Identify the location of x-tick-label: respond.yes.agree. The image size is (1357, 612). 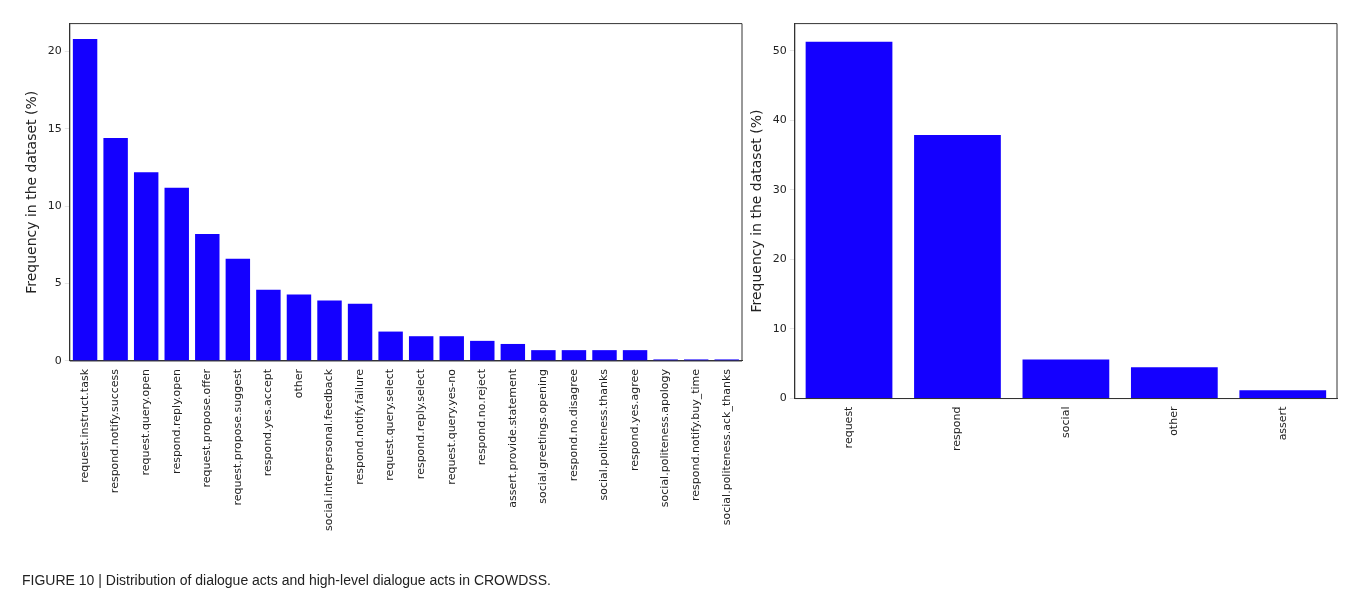
(634, 419).